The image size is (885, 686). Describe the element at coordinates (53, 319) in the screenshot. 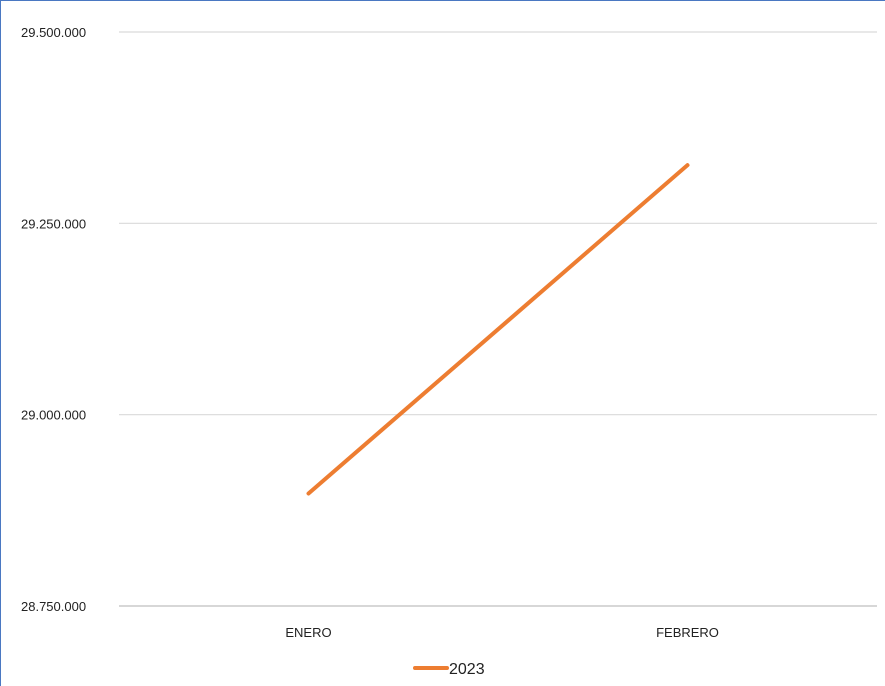

I see `y-axis-tick-labels: 29.500.000 29.250.000 29.000.000 28.750.000` at that location.